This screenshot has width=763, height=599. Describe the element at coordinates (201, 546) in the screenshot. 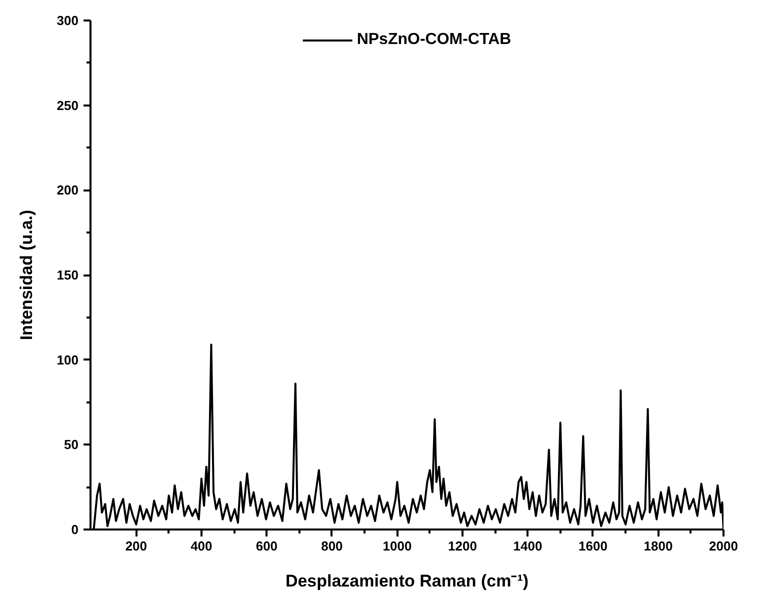

I see `x-tick-label: 400` at that location.